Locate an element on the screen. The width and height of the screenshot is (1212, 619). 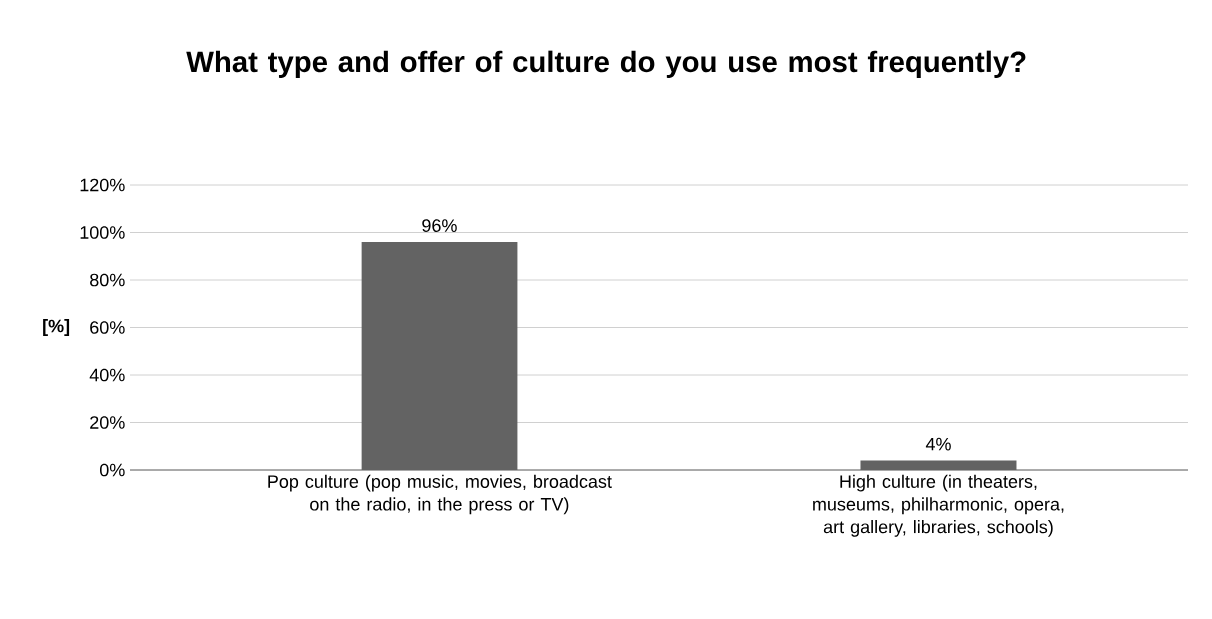
y-tick-label: 120% is located at coordinates (102, 185).